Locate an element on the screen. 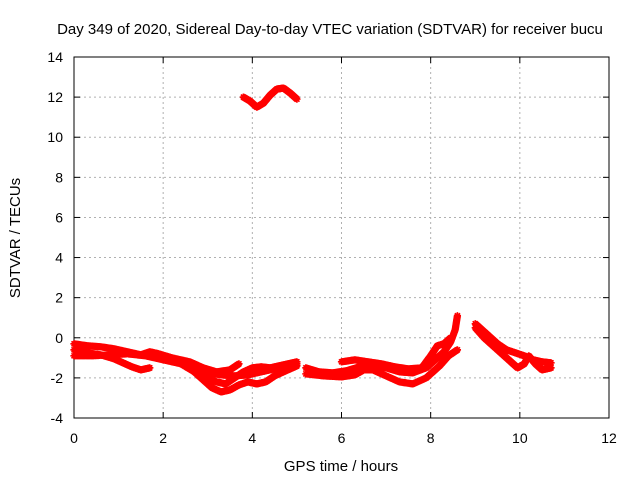  y-tick-label: 0 is located at coordinates (59, 338).